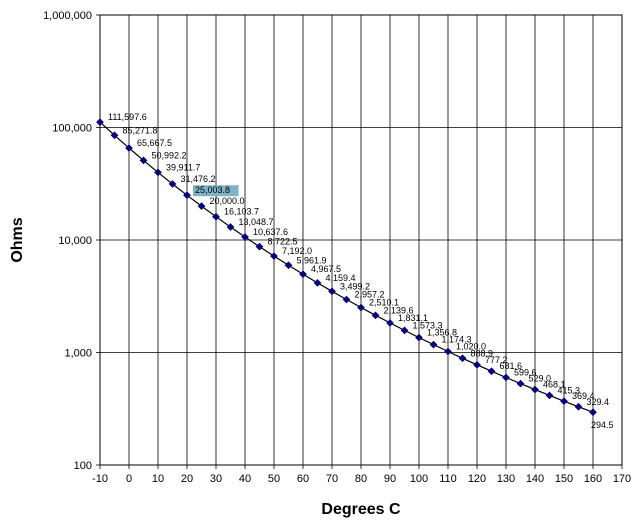 This screenshot has width=640, height=526. Describe the element at coordinates (457, 340) in the screenshot. I see `data-label: 1,174.3` at that location.